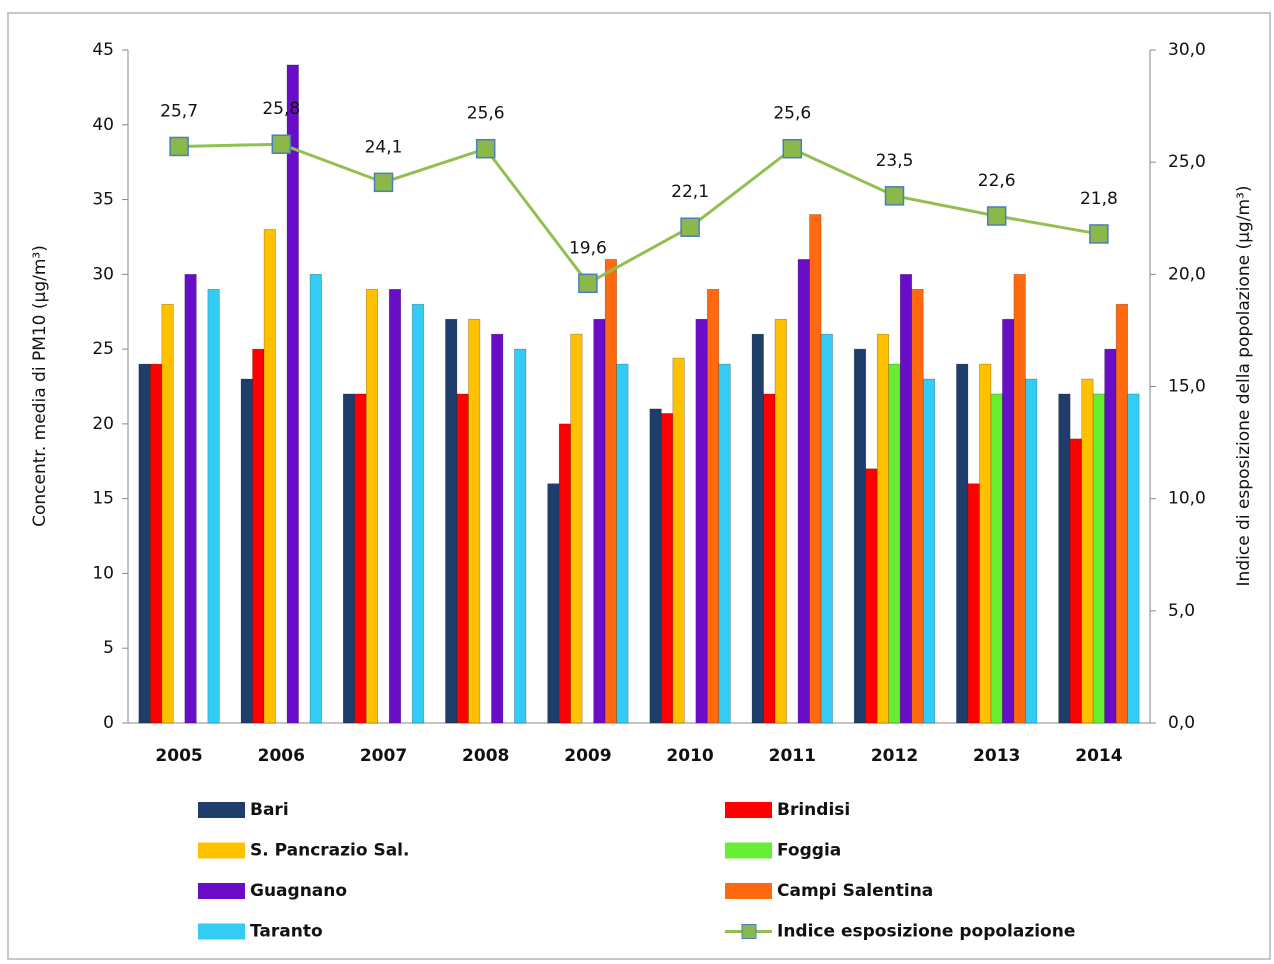  Describe the element at coordinates (1098, 756) in the screenshot. I see `x-tick-label: 2014` at that location.